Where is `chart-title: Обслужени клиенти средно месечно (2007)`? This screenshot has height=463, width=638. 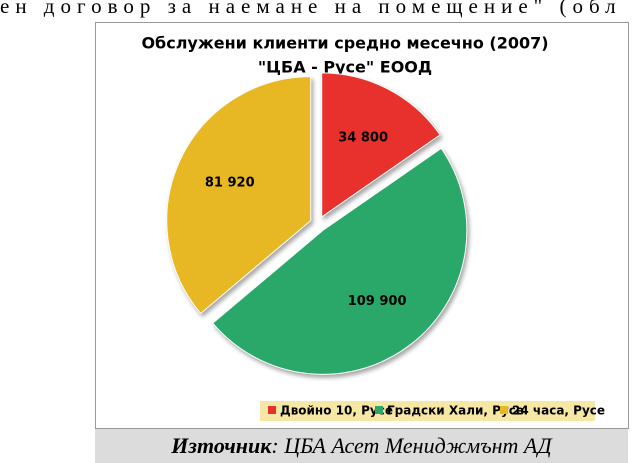
chart-title: Обслужени клиенти средно месечно (2007) is located at coordinates (344, 43).